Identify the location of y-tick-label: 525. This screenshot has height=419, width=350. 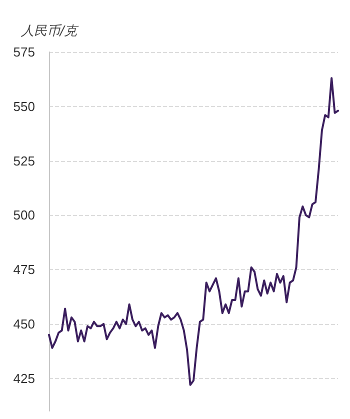
(24, 160).